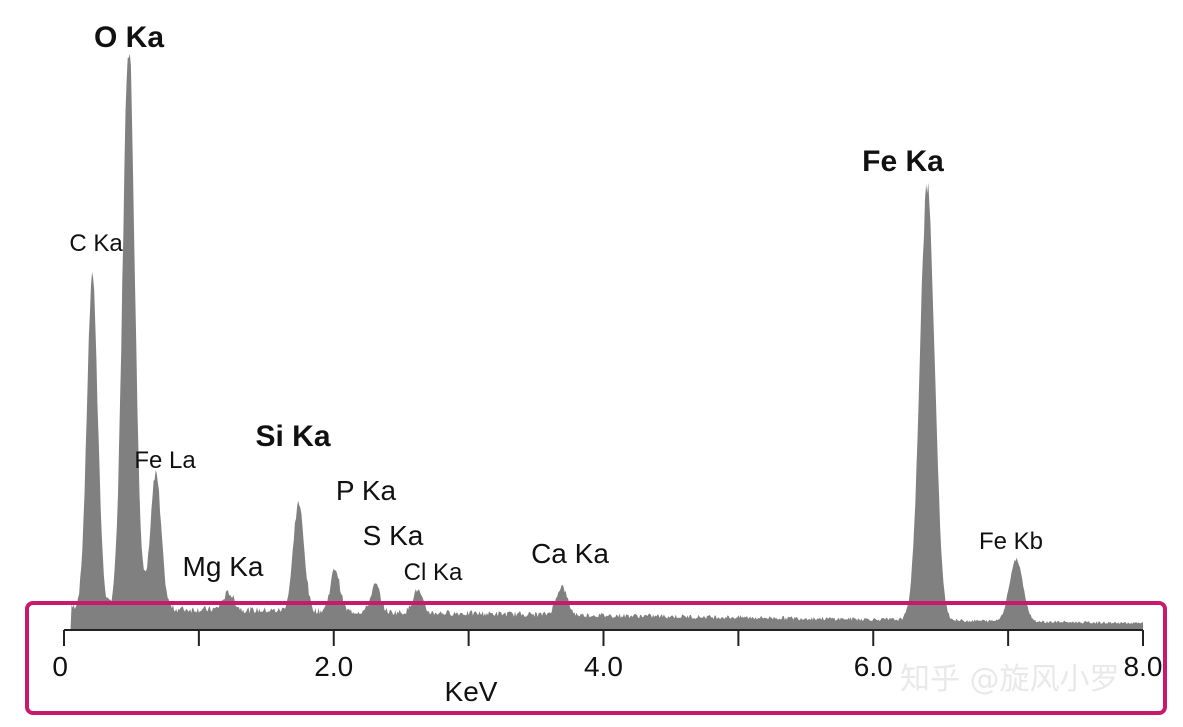 This screenshot has height=727, width=1183. What do you see at coordinates (60, 666) in the screenshot?
I see `x-tick-label: 0` at bounding box center [60, 666].